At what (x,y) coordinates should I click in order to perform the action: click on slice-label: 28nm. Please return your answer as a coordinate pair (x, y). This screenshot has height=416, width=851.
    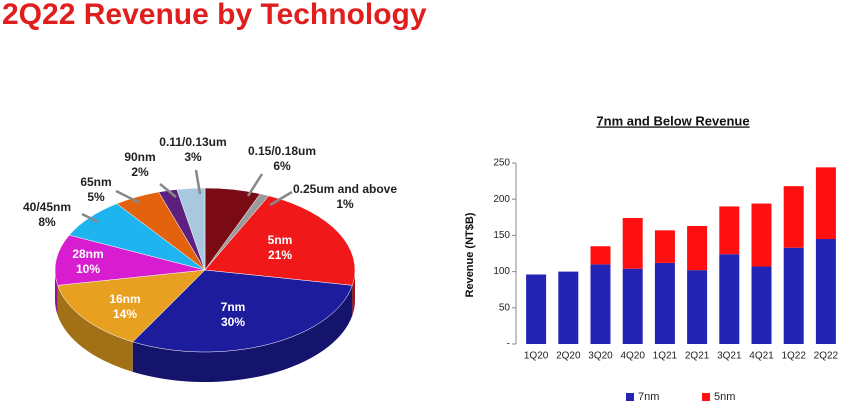
    Looking at the image, I should click on (87, 254).